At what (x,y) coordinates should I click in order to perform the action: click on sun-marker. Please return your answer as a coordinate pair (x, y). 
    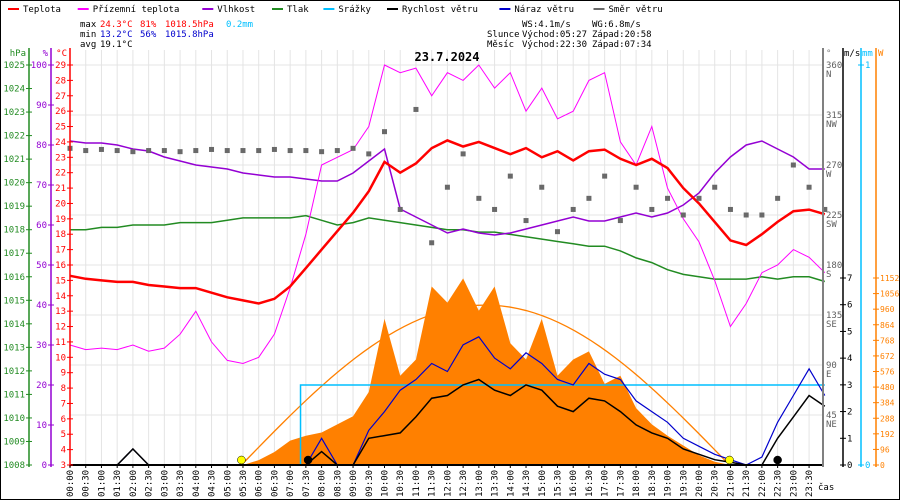
    Looking at the image, I should click on (729, 460).